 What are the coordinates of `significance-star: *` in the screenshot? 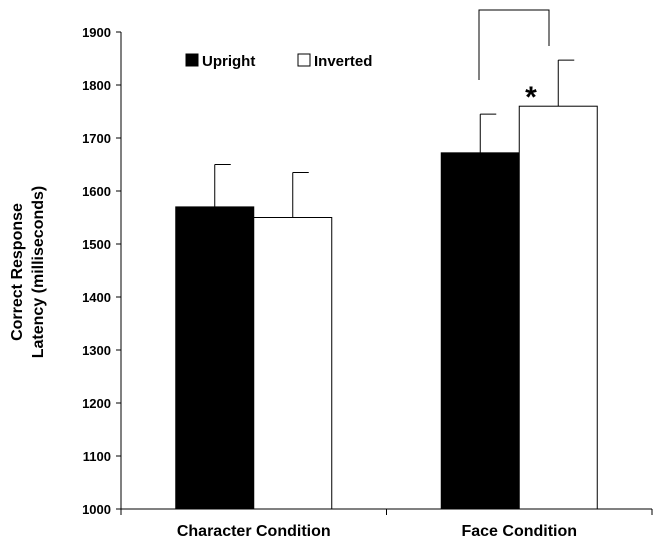 It's located at (531, 97).